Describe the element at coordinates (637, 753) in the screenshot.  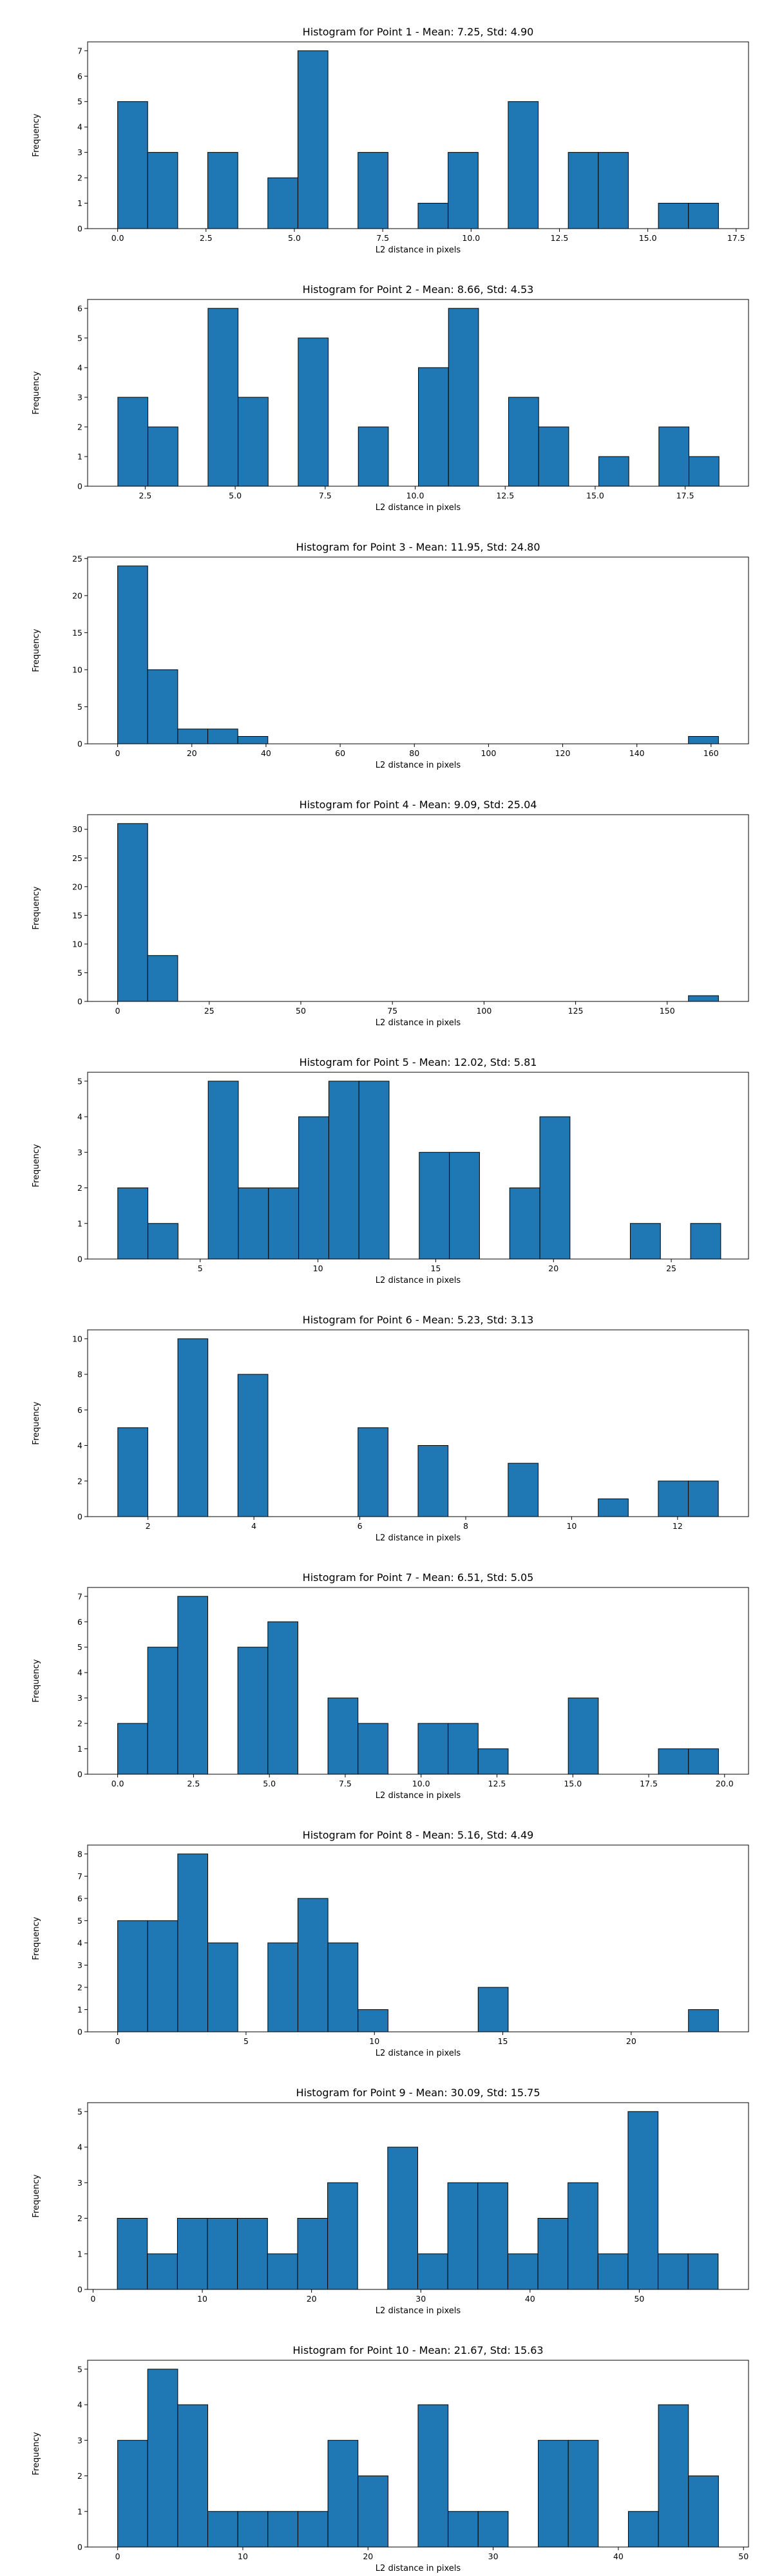
I see `x-tick-label: 140` at that location.